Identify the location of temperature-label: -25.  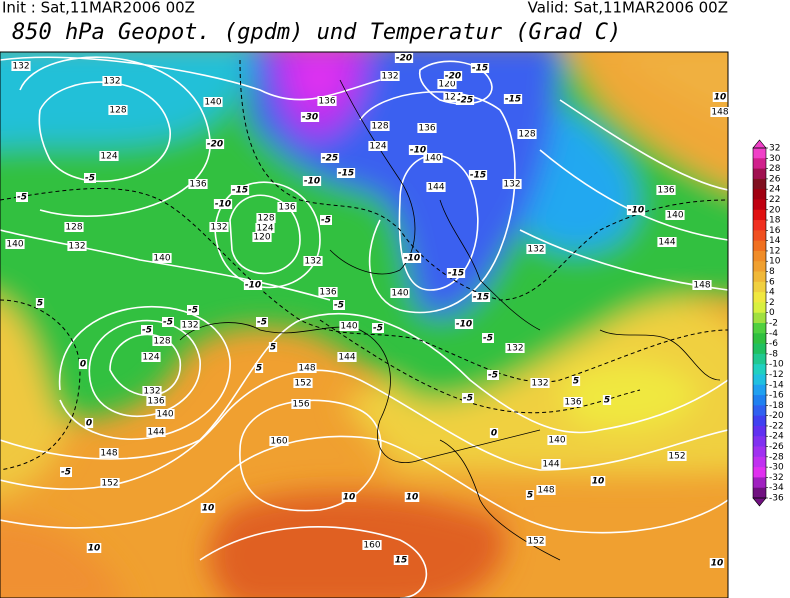
(465, 101).